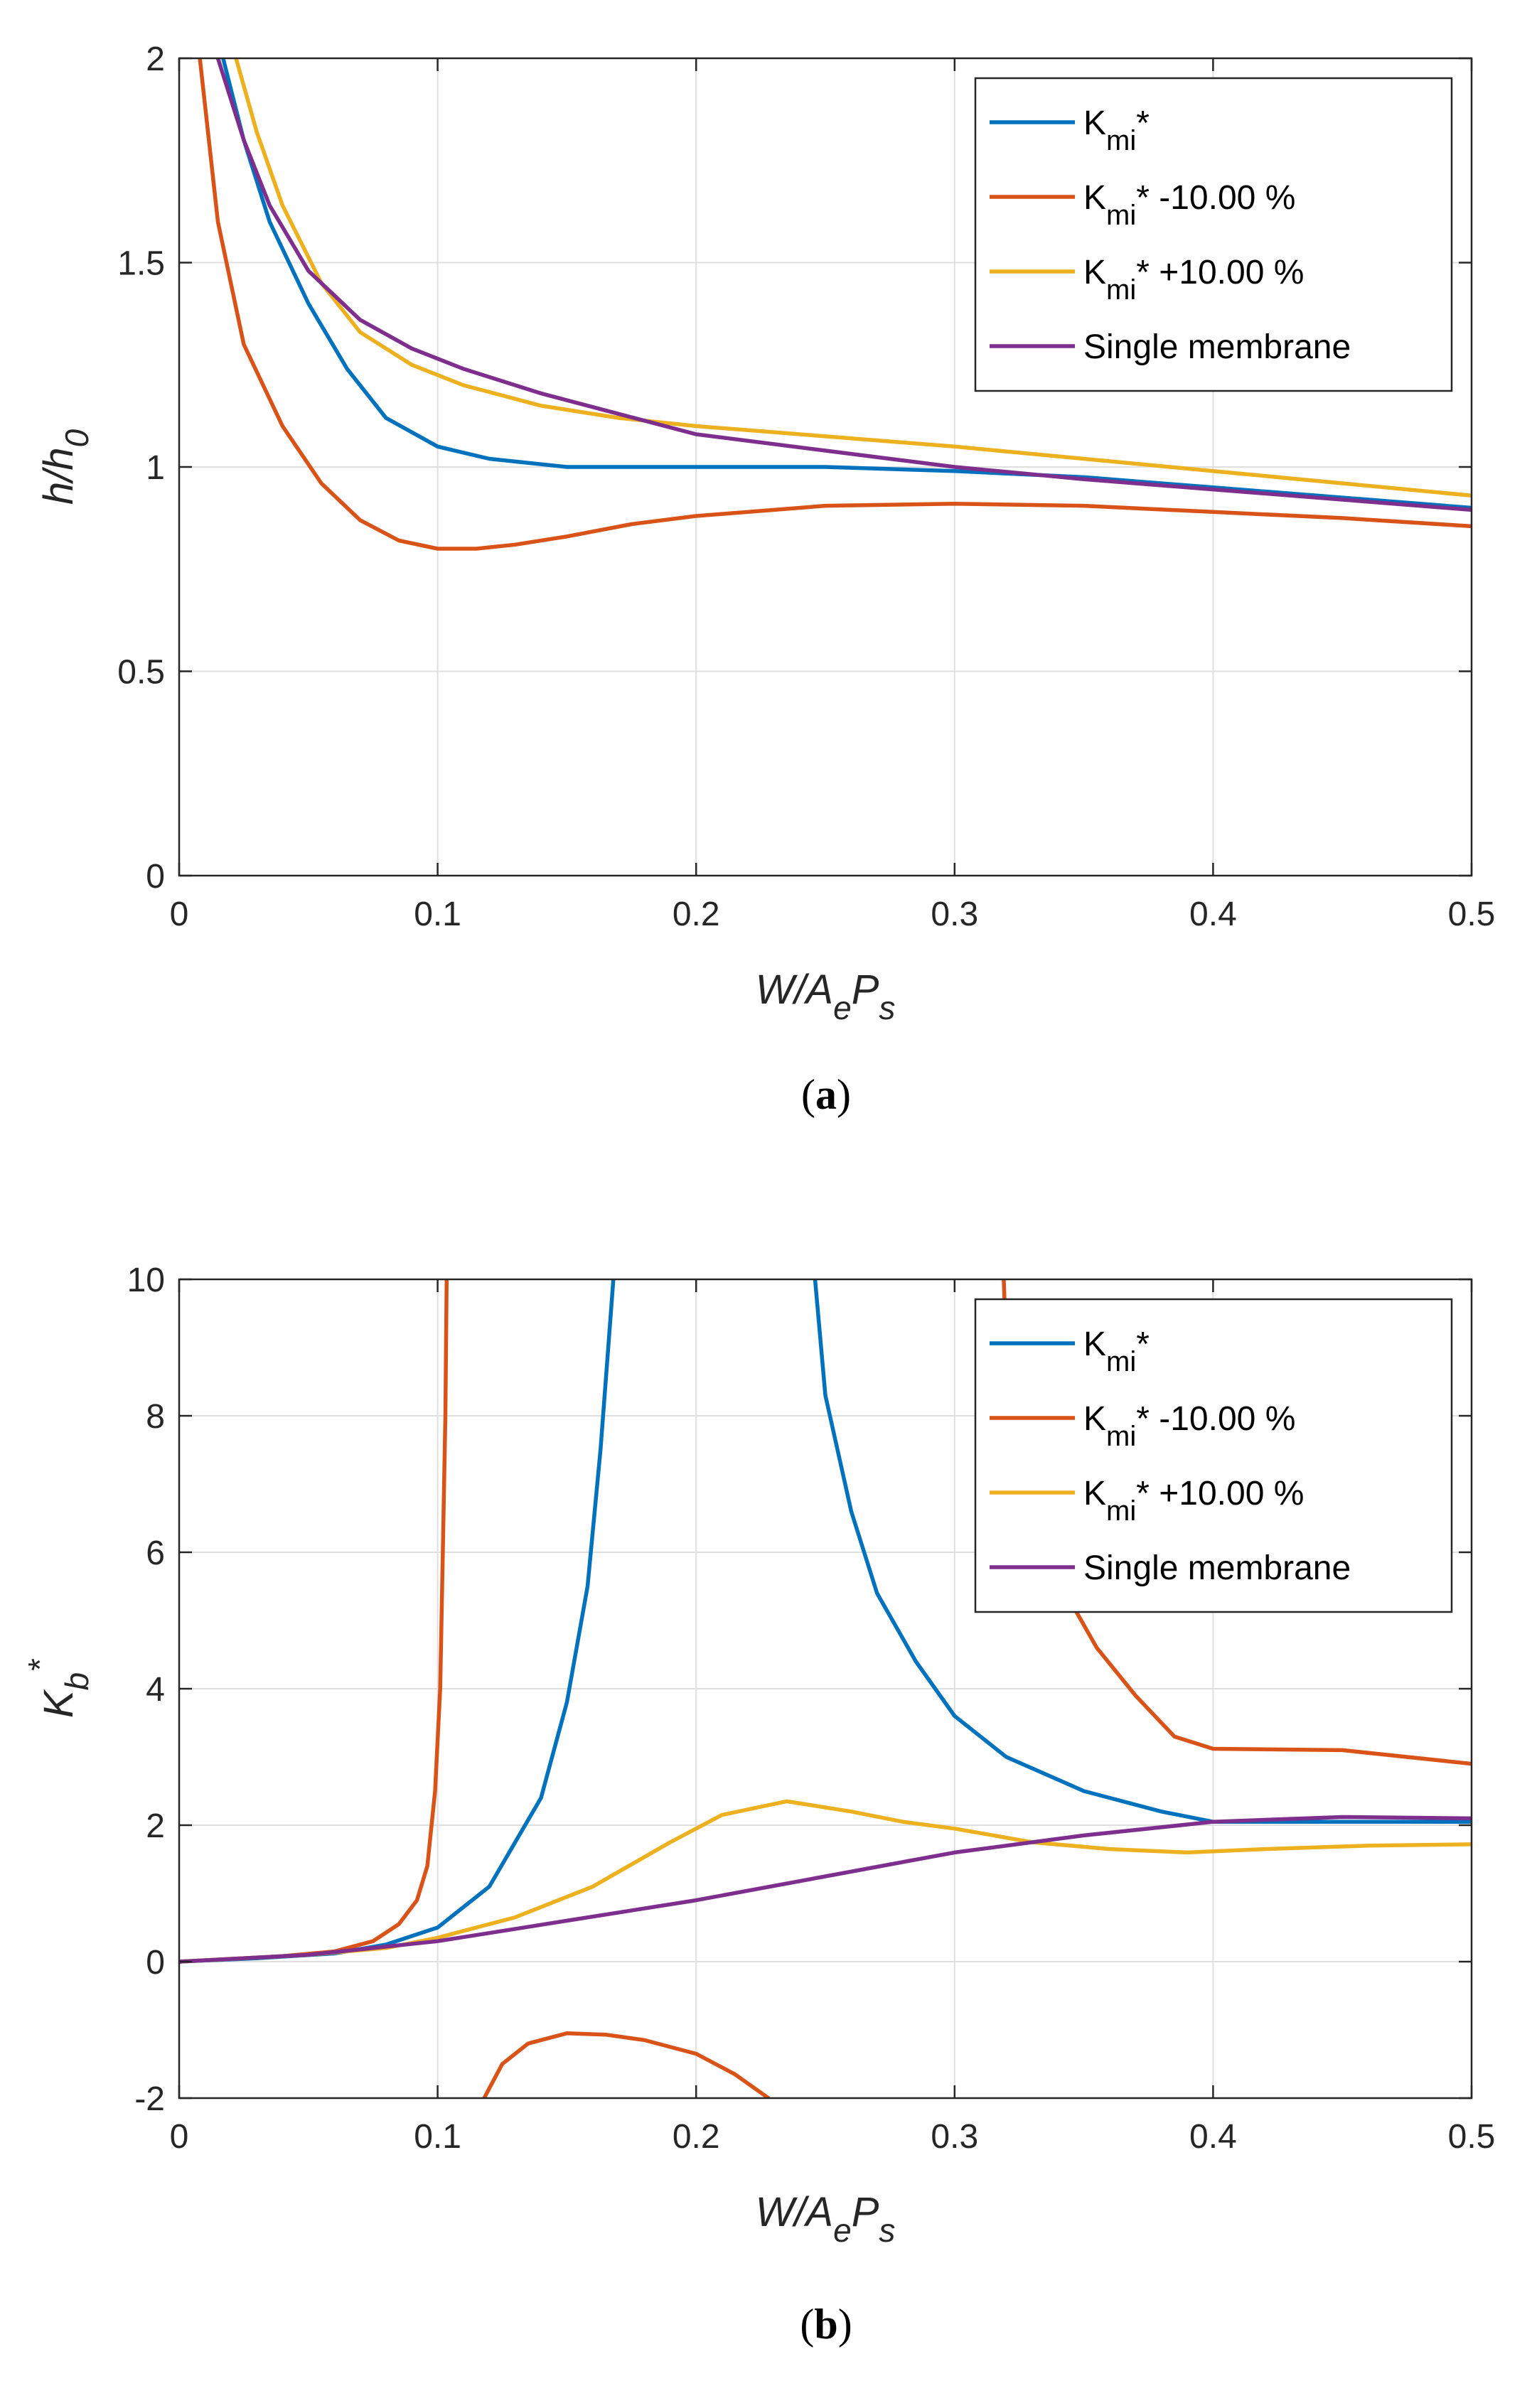 The height and width of the screenshot is (2408, 1532). I want to click on chart-a-xtick-label-2: 0.2, so click(696, 914).